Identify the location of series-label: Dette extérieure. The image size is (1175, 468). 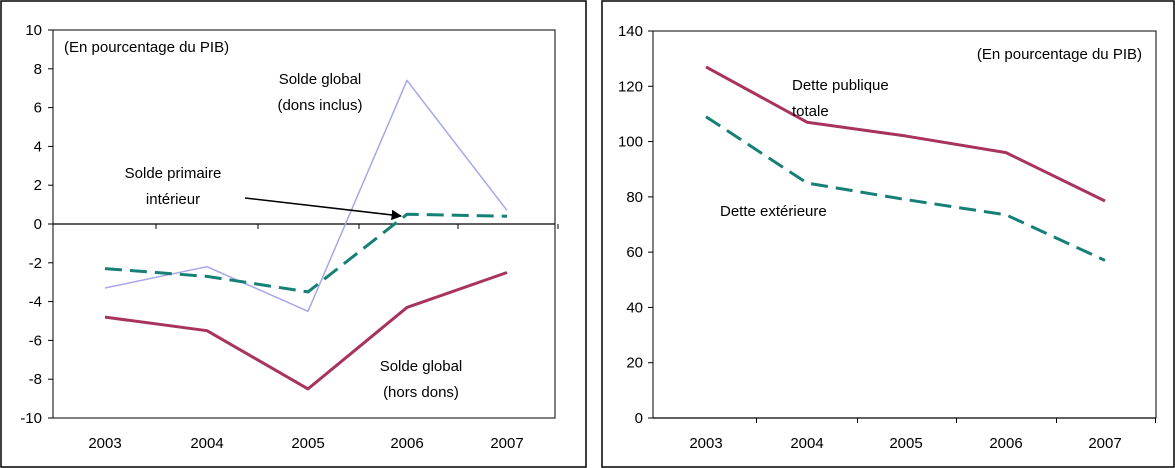
(773, 211).